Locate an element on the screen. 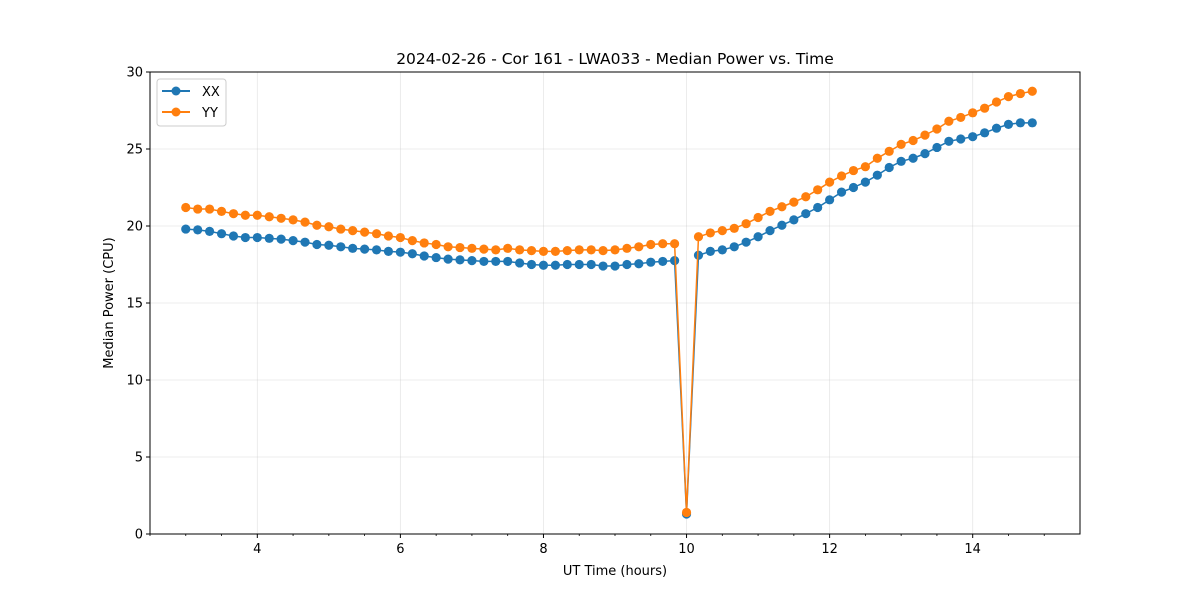 The height and width of the screenshot is (600, 1200). legend: XX YY is located at coordinates (191, 102).